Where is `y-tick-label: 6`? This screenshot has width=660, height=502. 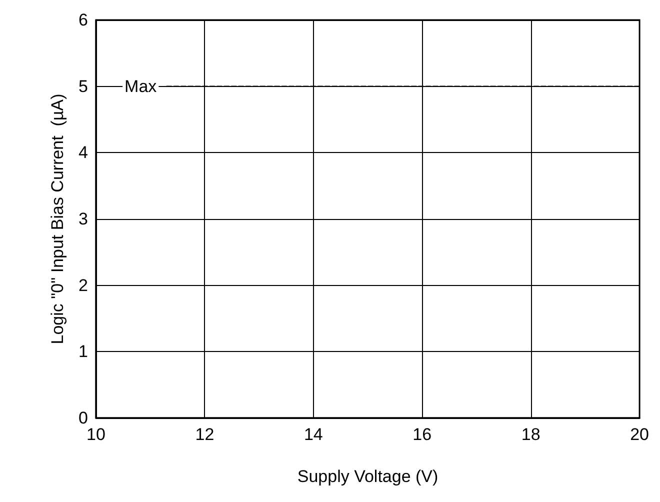
y-tick-label: 6 is located at coordinates (83, 20).